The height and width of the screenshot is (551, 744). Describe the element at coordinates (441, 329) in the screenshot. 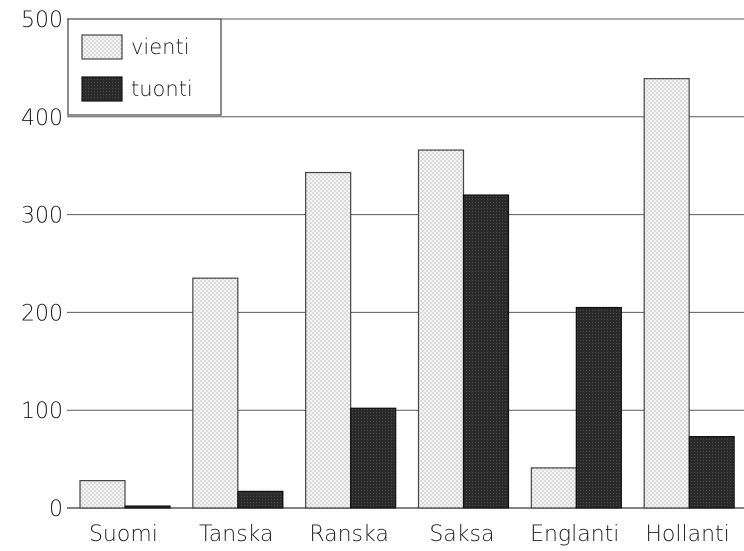

I see `bar-vienti-saksa` at that location.